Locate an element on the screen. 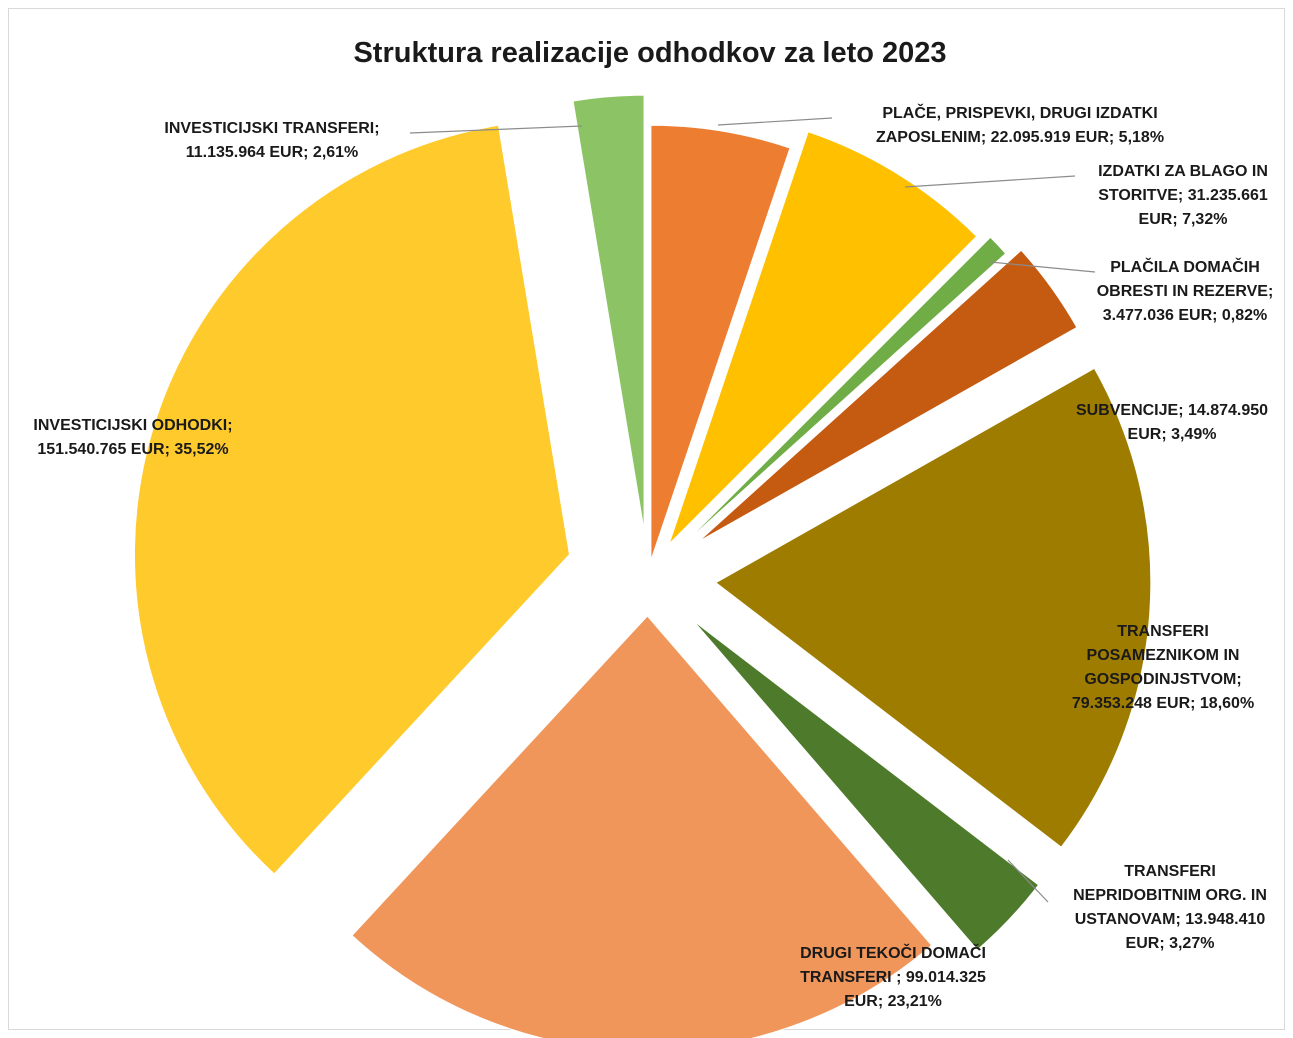  data-label-line: PLAČILA DOMAČIH is located at coordinates (1185, 266).